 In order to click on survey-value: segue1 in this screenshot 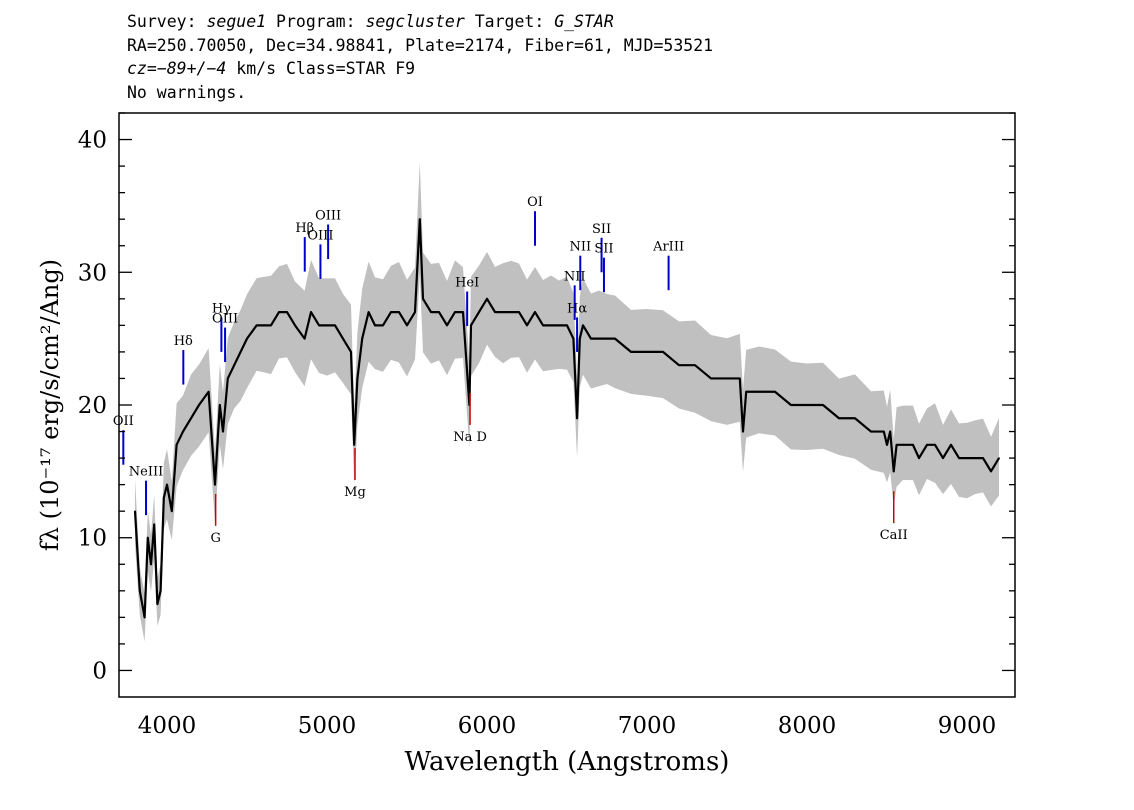, I will do `click(236, 21)`.